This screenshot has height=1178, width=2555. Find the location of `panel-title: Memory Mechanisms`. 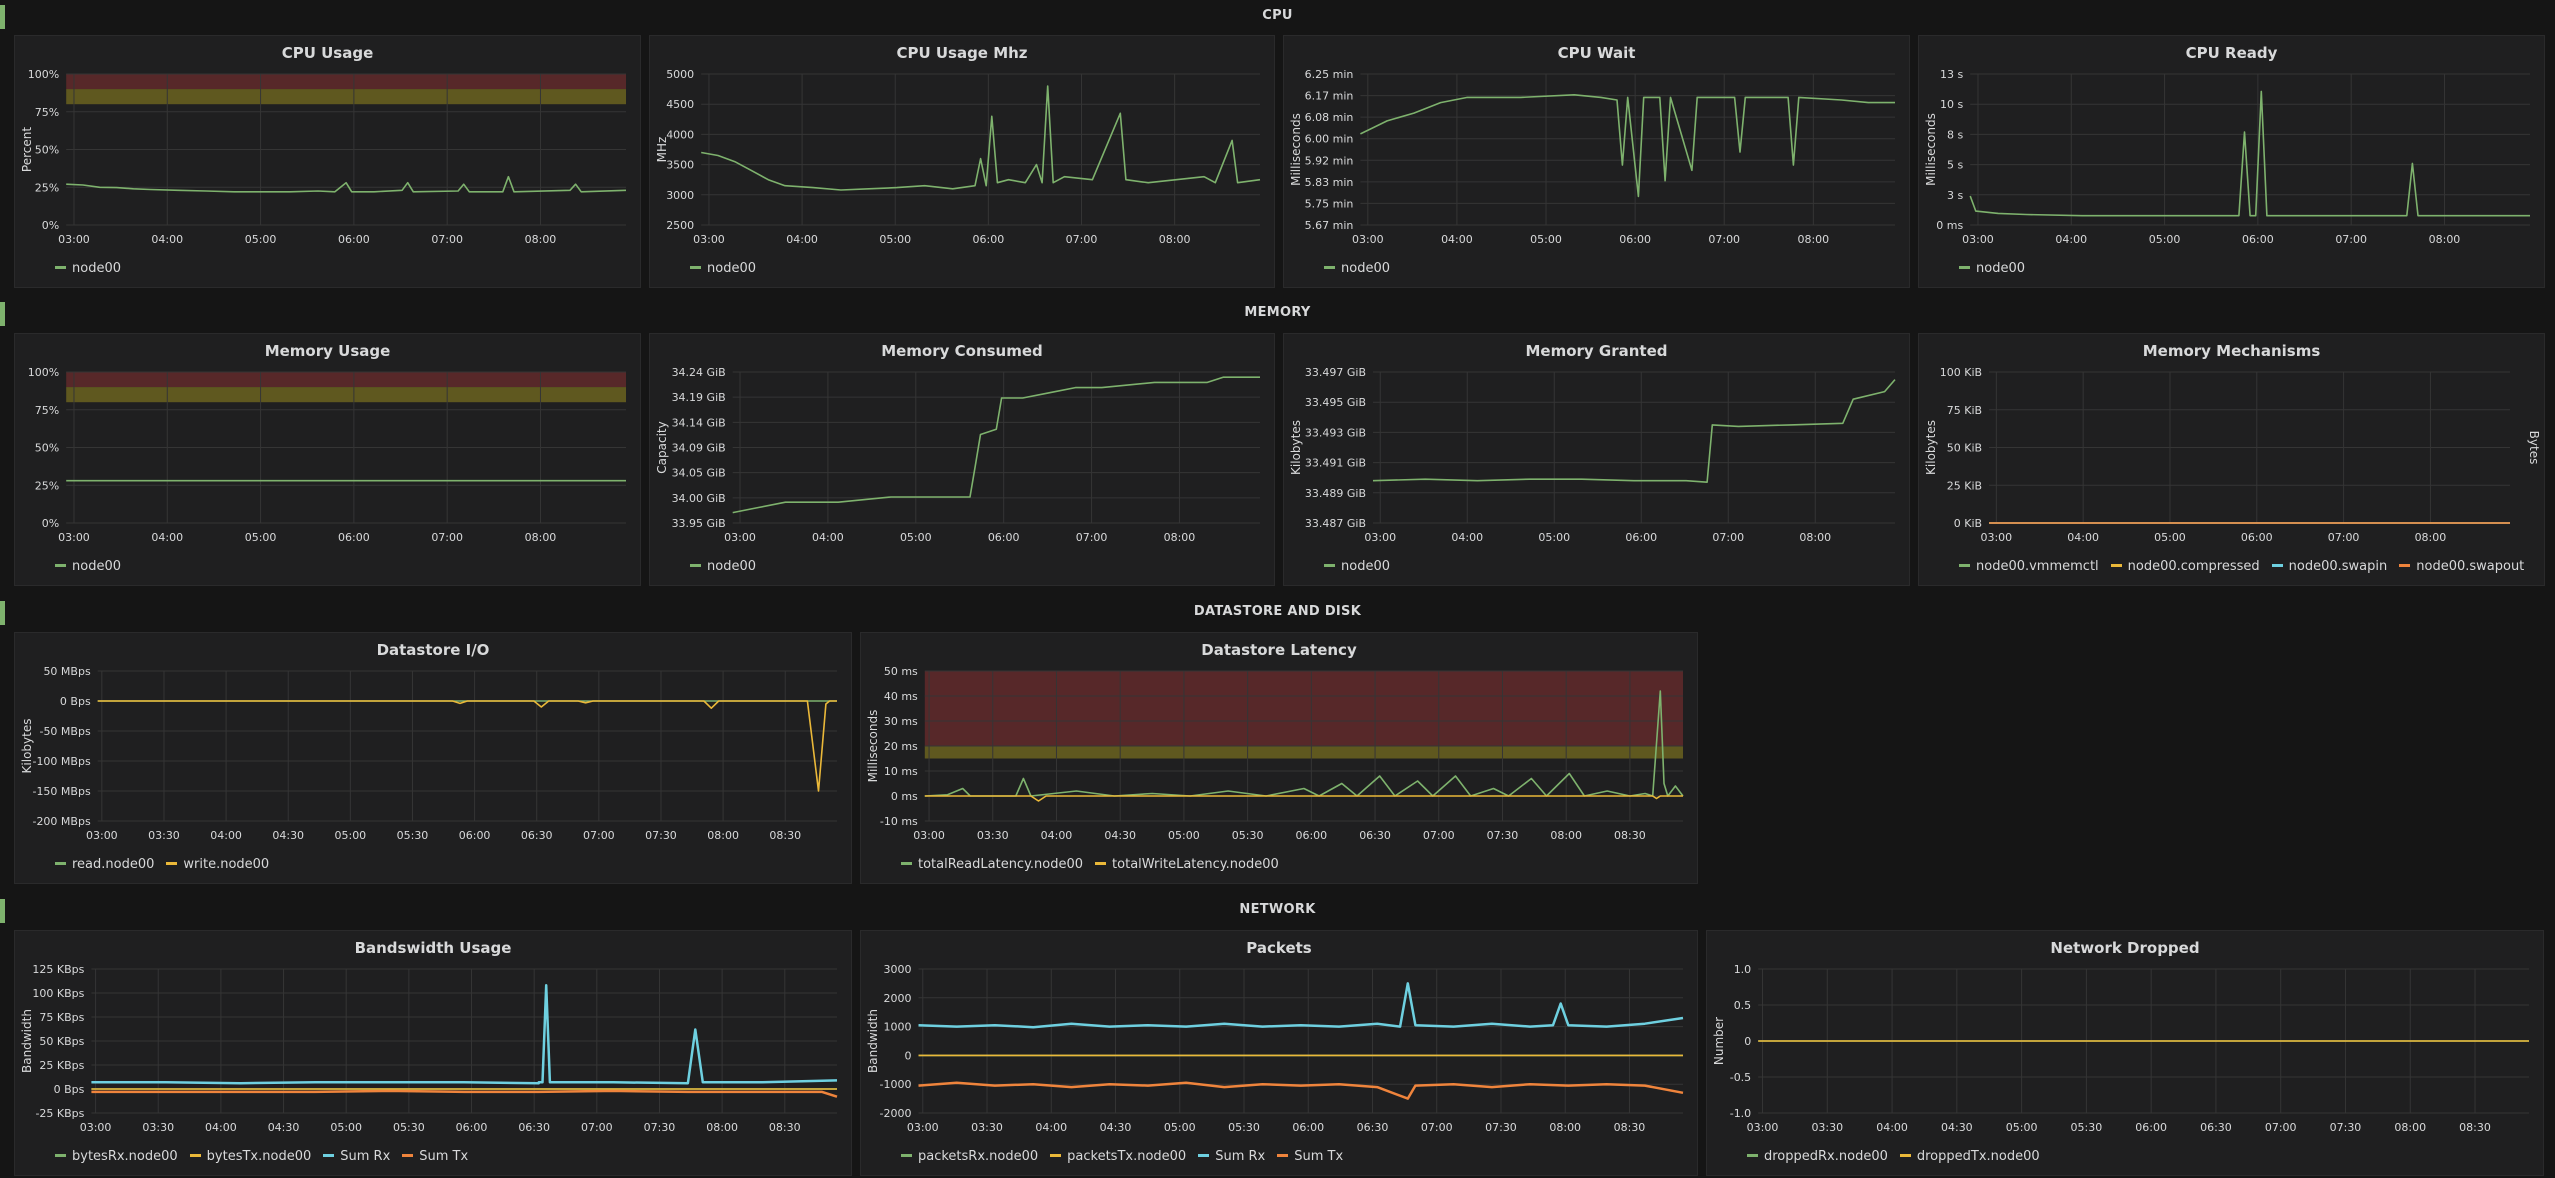

panel-title: Memory Mechanisms is located at coordinates (2231, 351).